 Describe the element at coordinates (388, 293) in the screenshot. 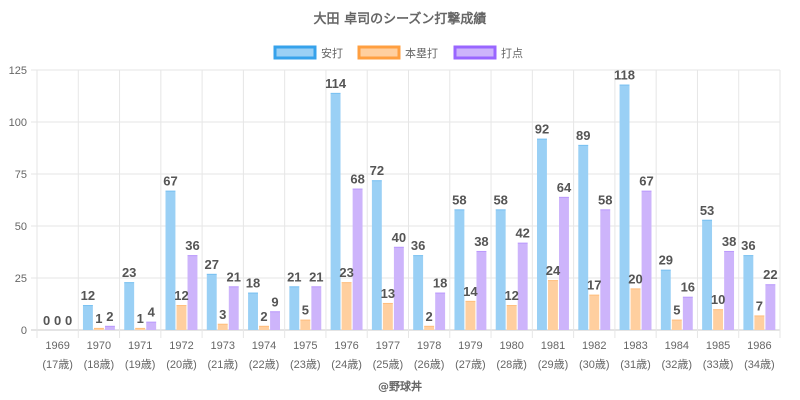

I see `data-label: 13` at that location.